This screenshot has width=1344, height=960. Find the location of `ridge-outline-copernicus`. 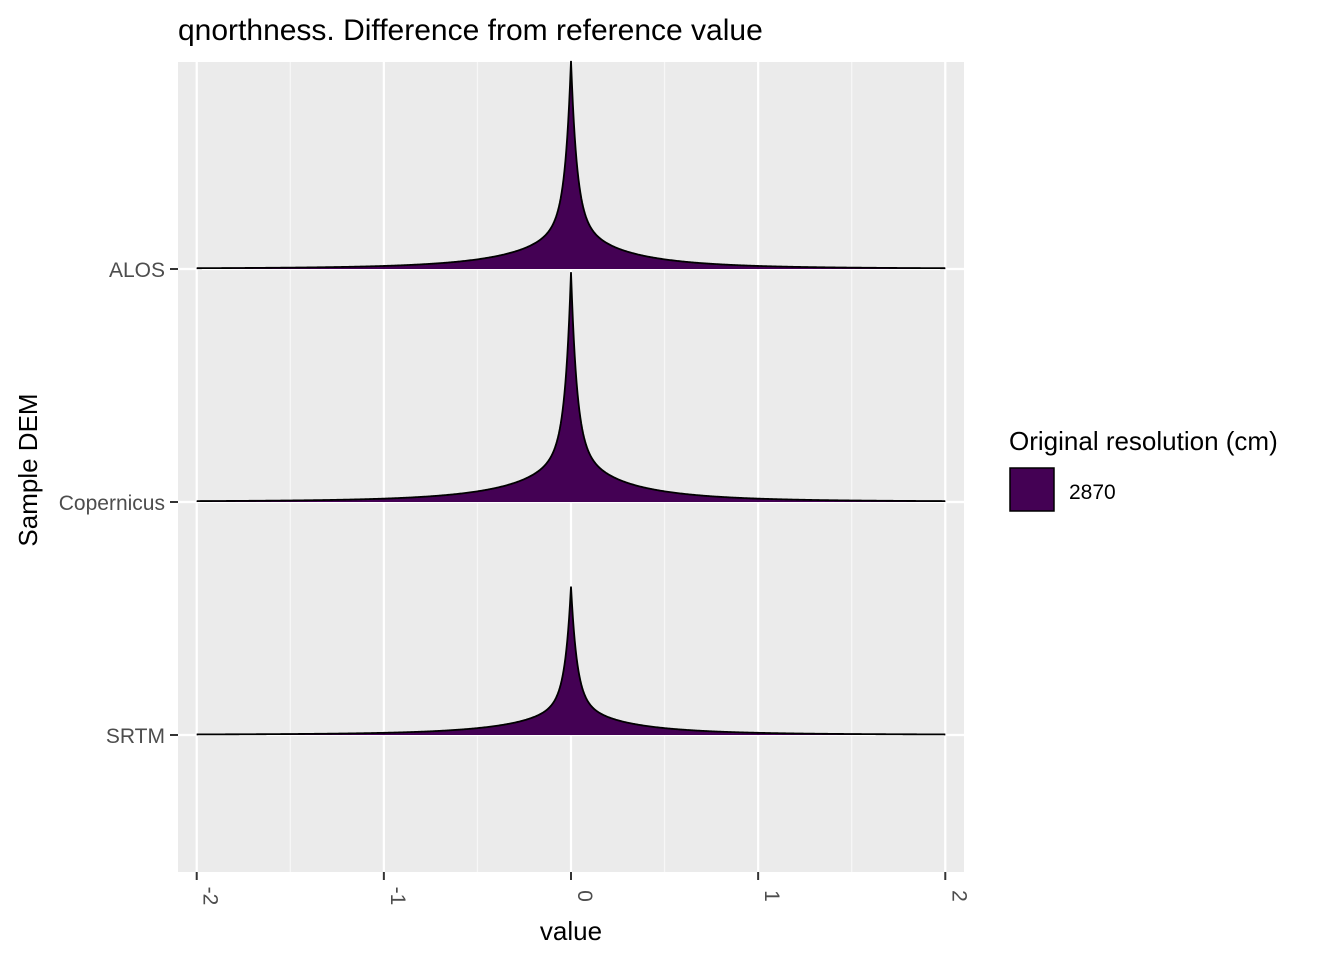

ridge-outline-copernicus is located at coordinates (571, 387).